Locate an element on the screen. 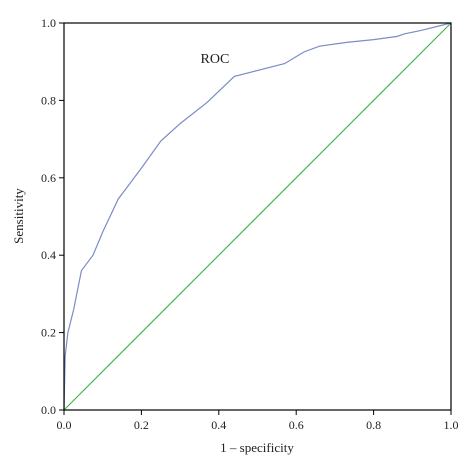 The width and height of the screenshot is (474, 474). y-tick-label: 1.0 is located at coordinates (48, 23).